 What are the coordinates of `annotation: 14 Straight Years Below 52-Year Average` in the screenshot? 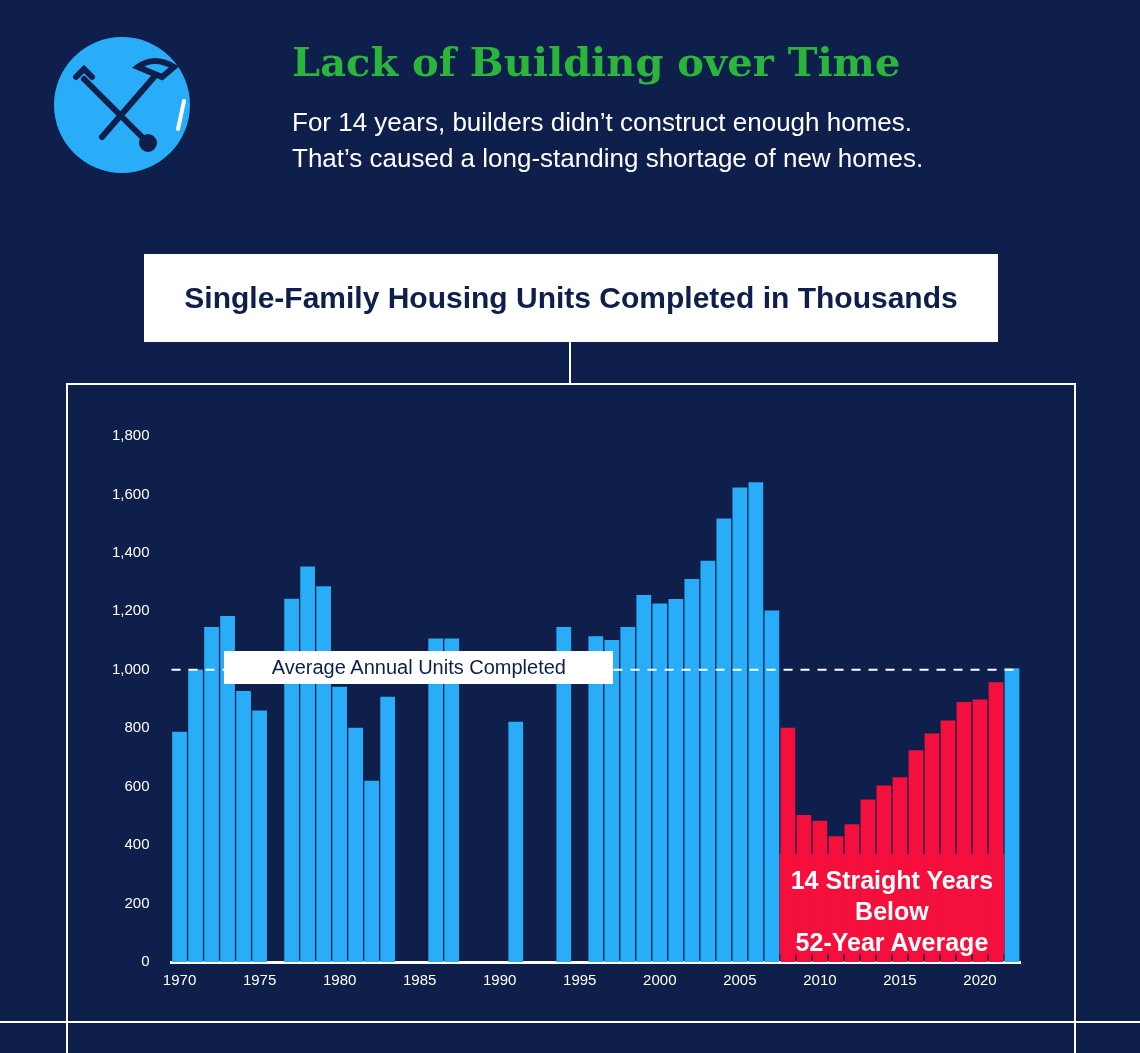 It's located at (892, 910).